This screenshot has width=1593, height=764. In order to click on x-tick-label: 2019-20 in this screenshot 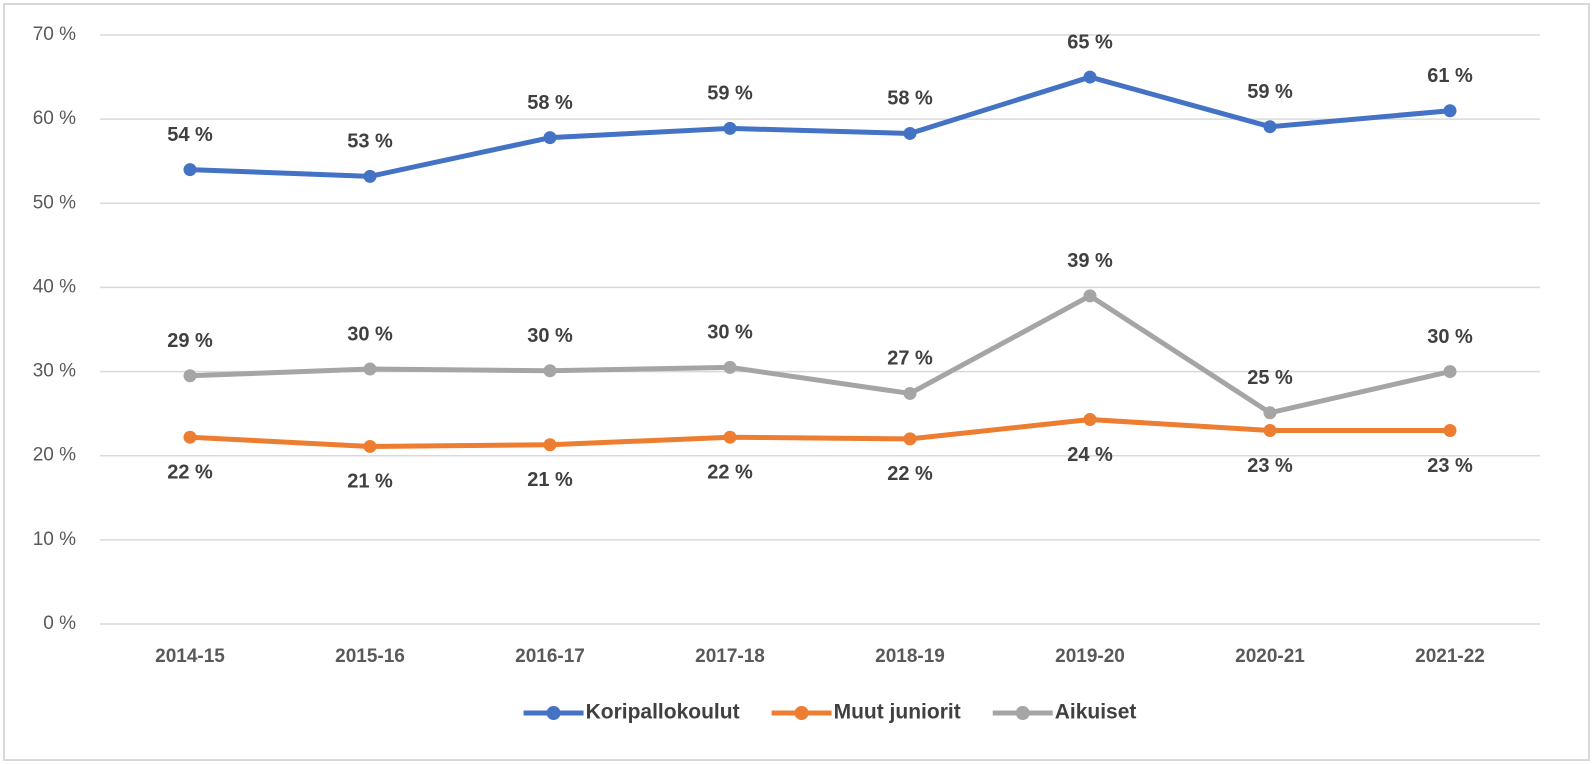, I will do `click(1090, 656)`.